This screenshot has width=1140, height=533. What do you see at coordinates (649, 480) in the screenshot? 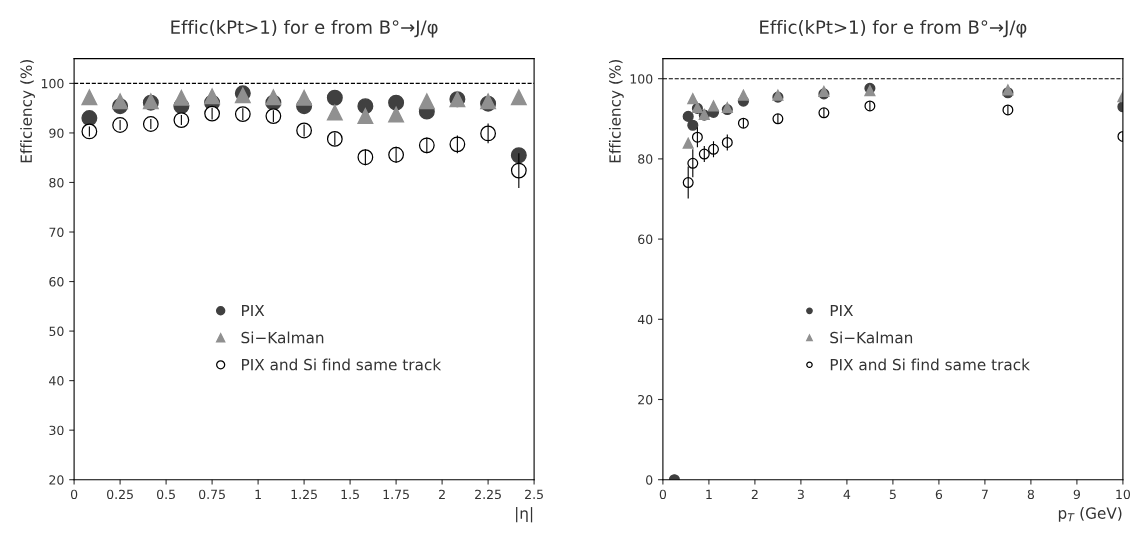
I see `y-tick-label: 0` at bounding box center [649, 480].